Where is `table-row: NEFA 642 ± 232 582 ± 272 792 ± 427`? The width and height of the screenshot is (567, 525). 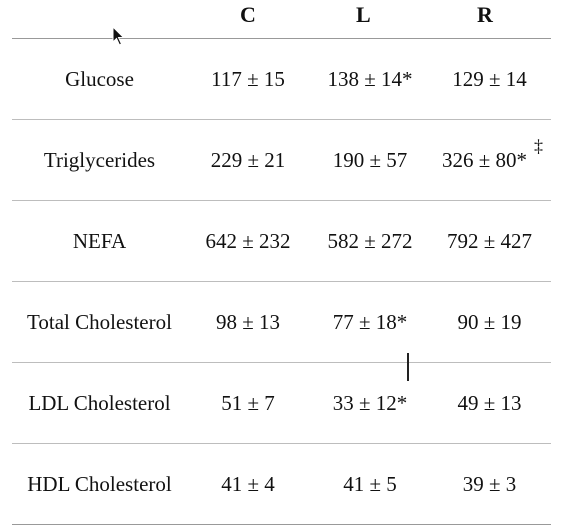 table-row: NEFA 642 ± 232 582 ± 272 792 ± 427 is located at coordinates (281, 241).